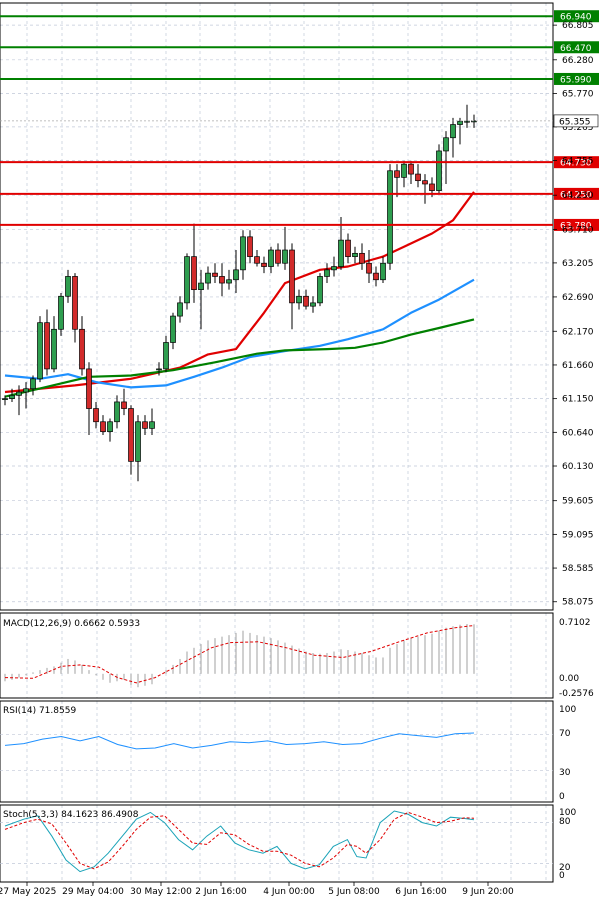 This screenshot has width=600, height=904. I want to click on time-tick-label: 2 Jun 16:00, so click(221, 892).